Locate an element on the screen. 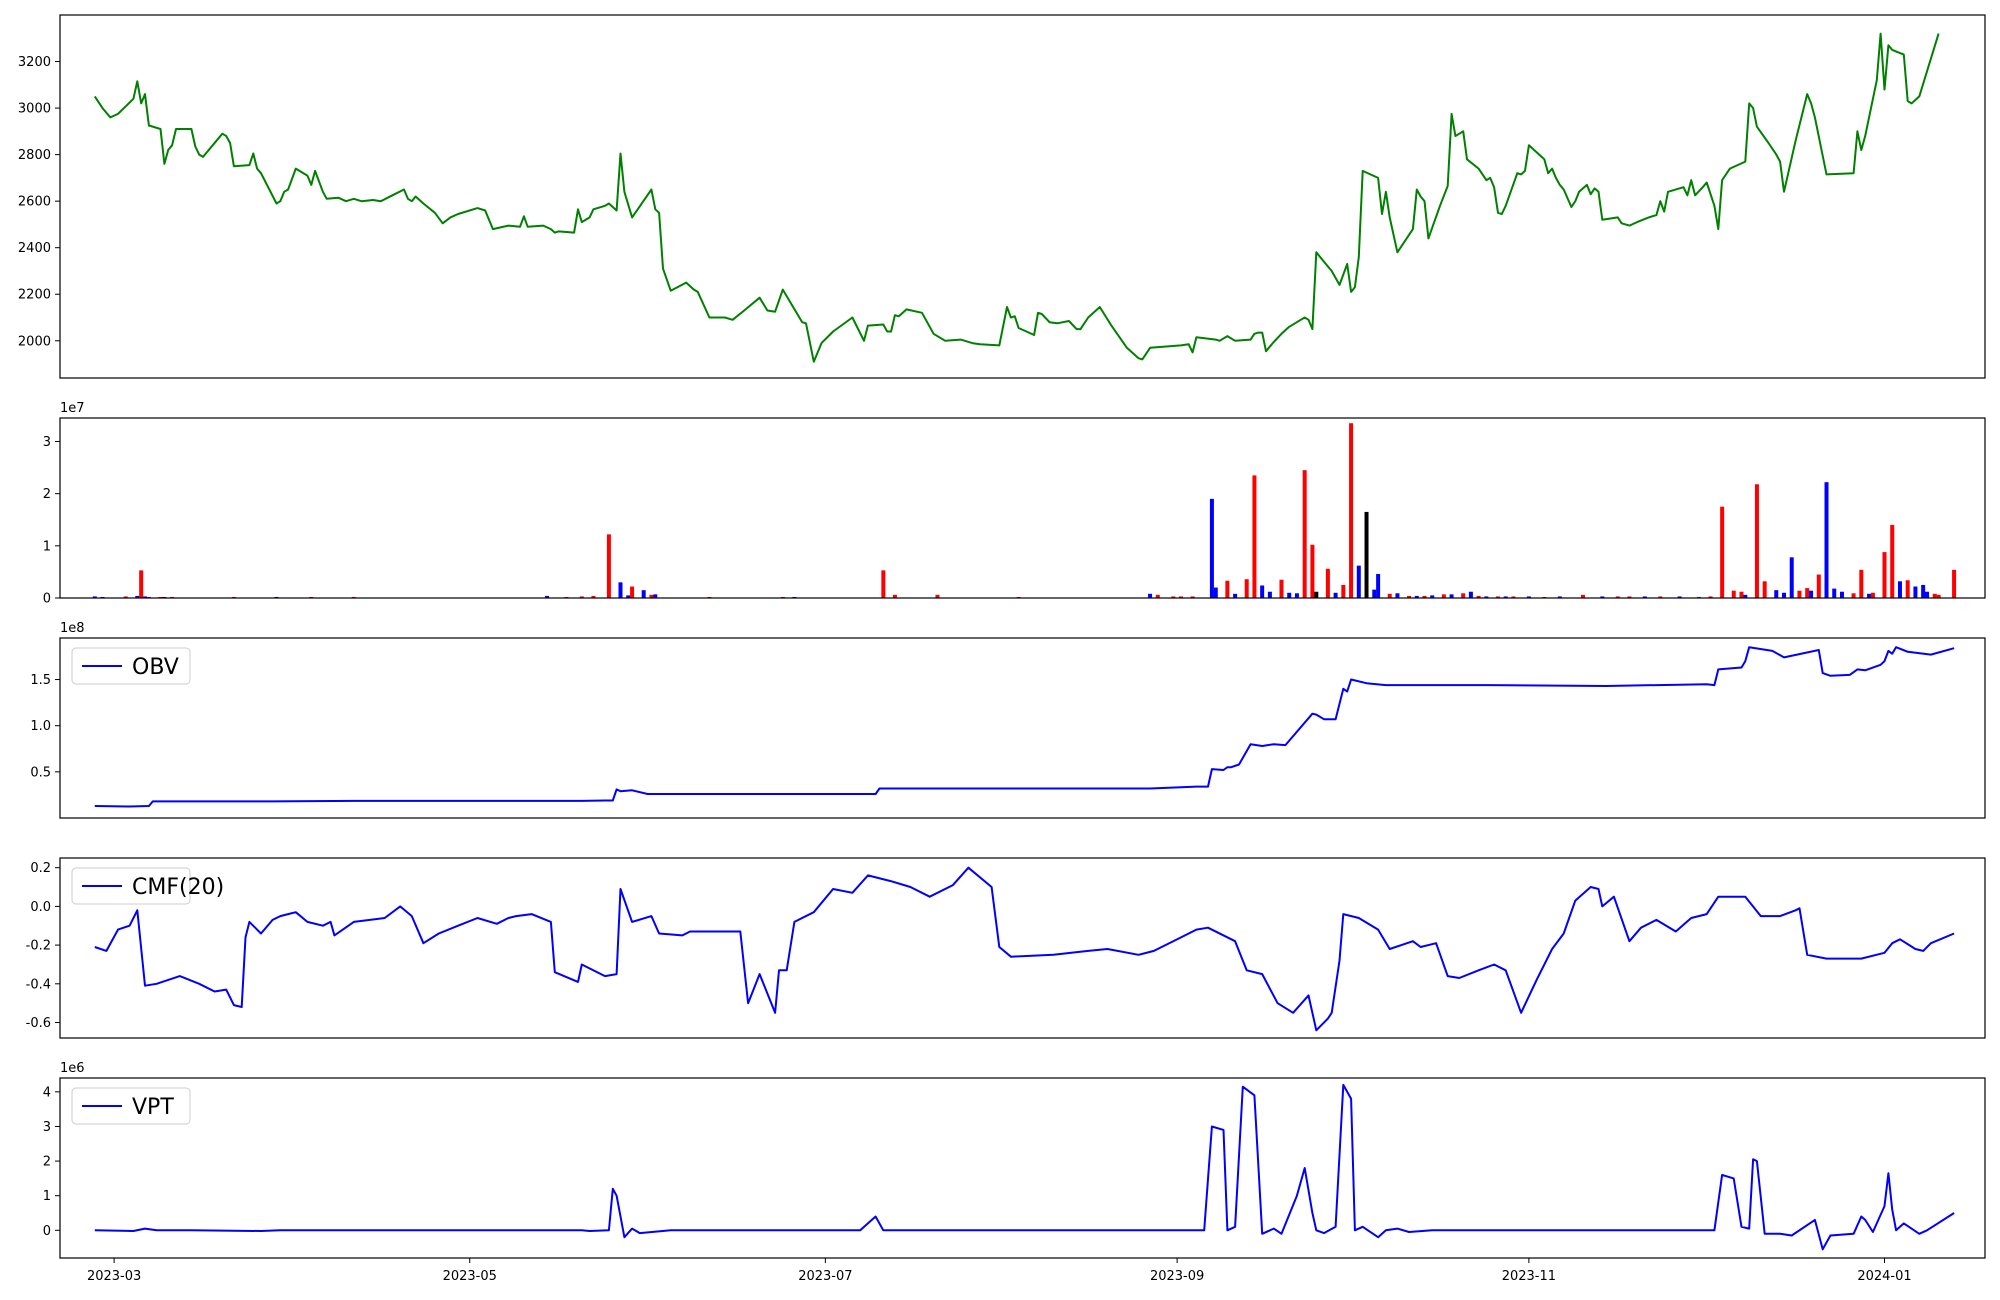 This screenshot has height=1300, width=2000. panel-0-ytick-label: 2800 is located at coordinates (34, 155).